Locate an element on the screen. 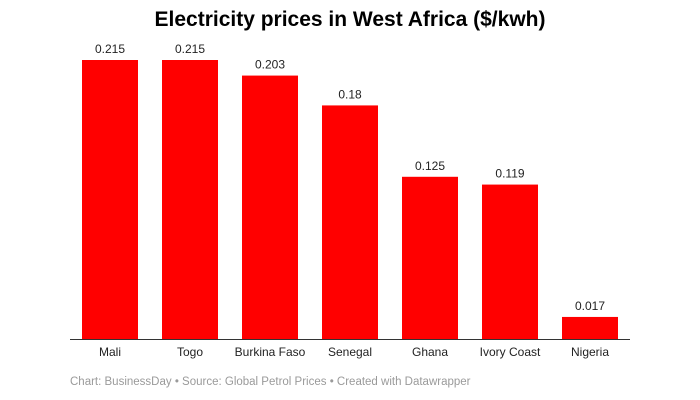 The width and height of the screenshot is (700, 400). bar-togo is located at coordinates (190, 199).